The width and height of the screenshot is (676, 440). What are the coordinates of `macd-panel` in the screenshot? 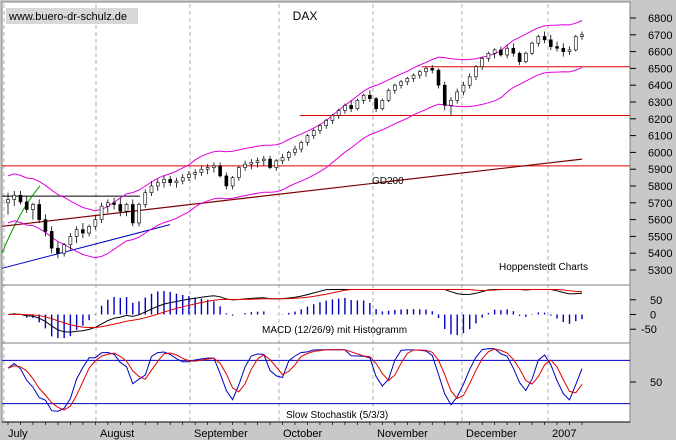 It's located at (316, 314).